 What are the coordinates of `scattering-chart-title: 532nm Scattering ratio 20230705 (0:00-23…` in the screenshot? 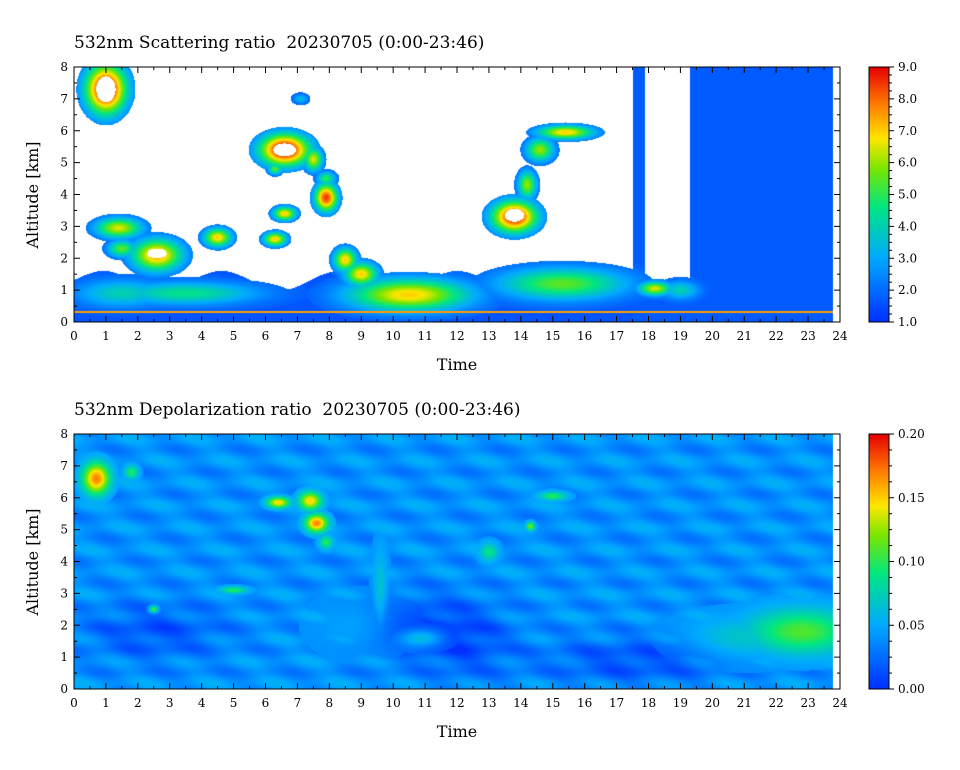 It's located at (279, 43).